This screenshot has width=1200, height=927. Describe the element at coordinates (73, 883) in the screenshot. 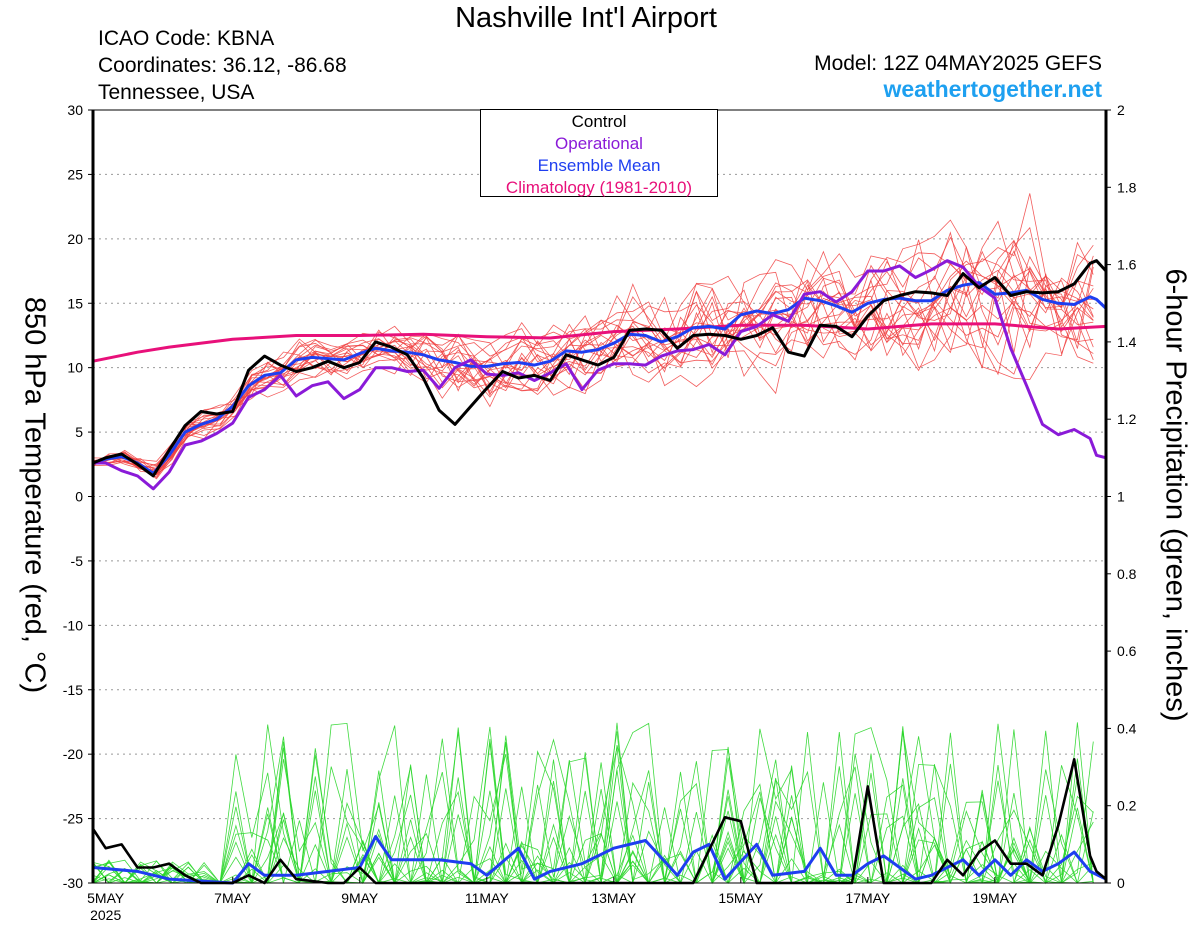

I see `y-left-tick-label: -30` at that location.